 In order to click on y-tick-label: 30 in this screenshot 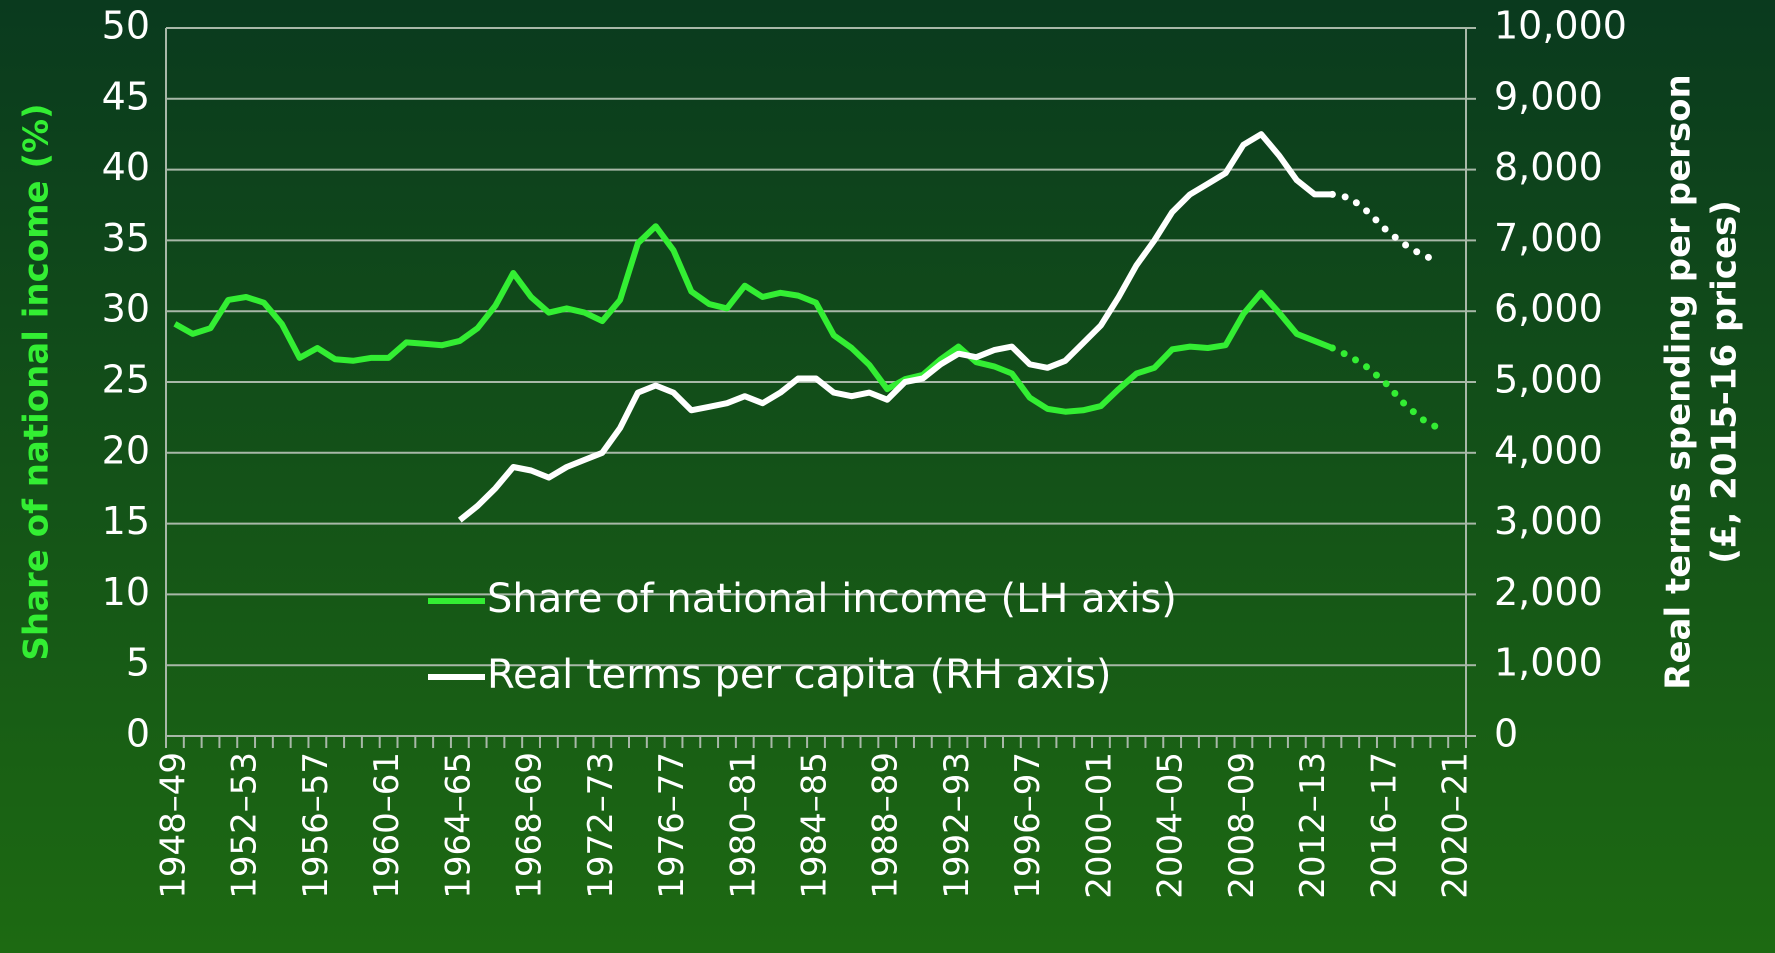, I will do `click(126, 309)`.